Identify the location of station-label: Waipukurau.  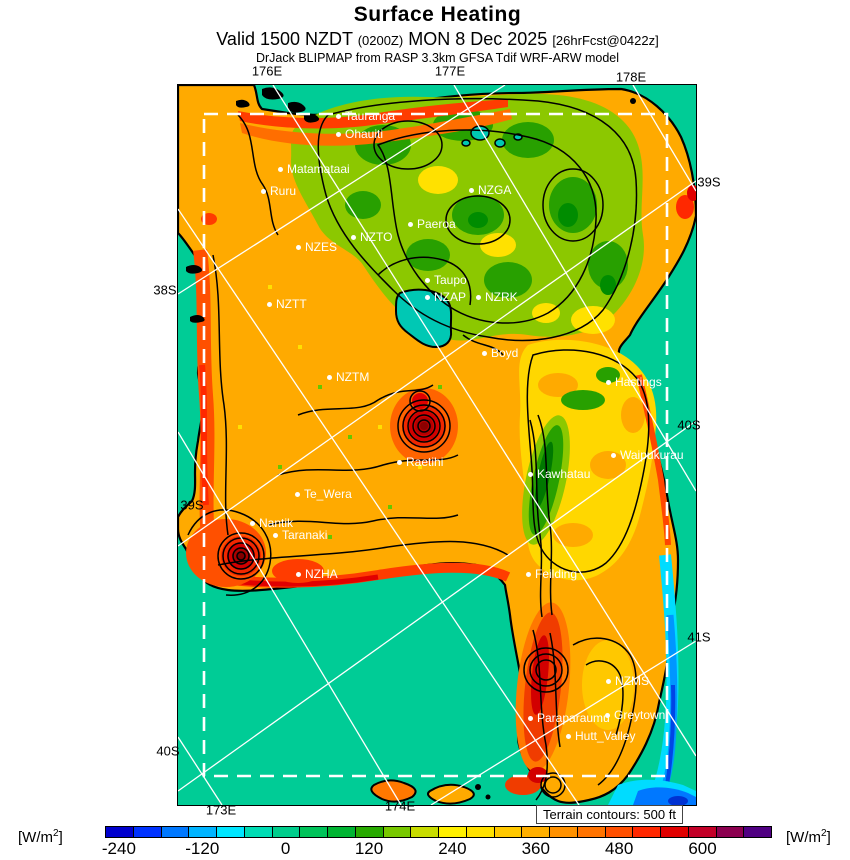
(652, 455).